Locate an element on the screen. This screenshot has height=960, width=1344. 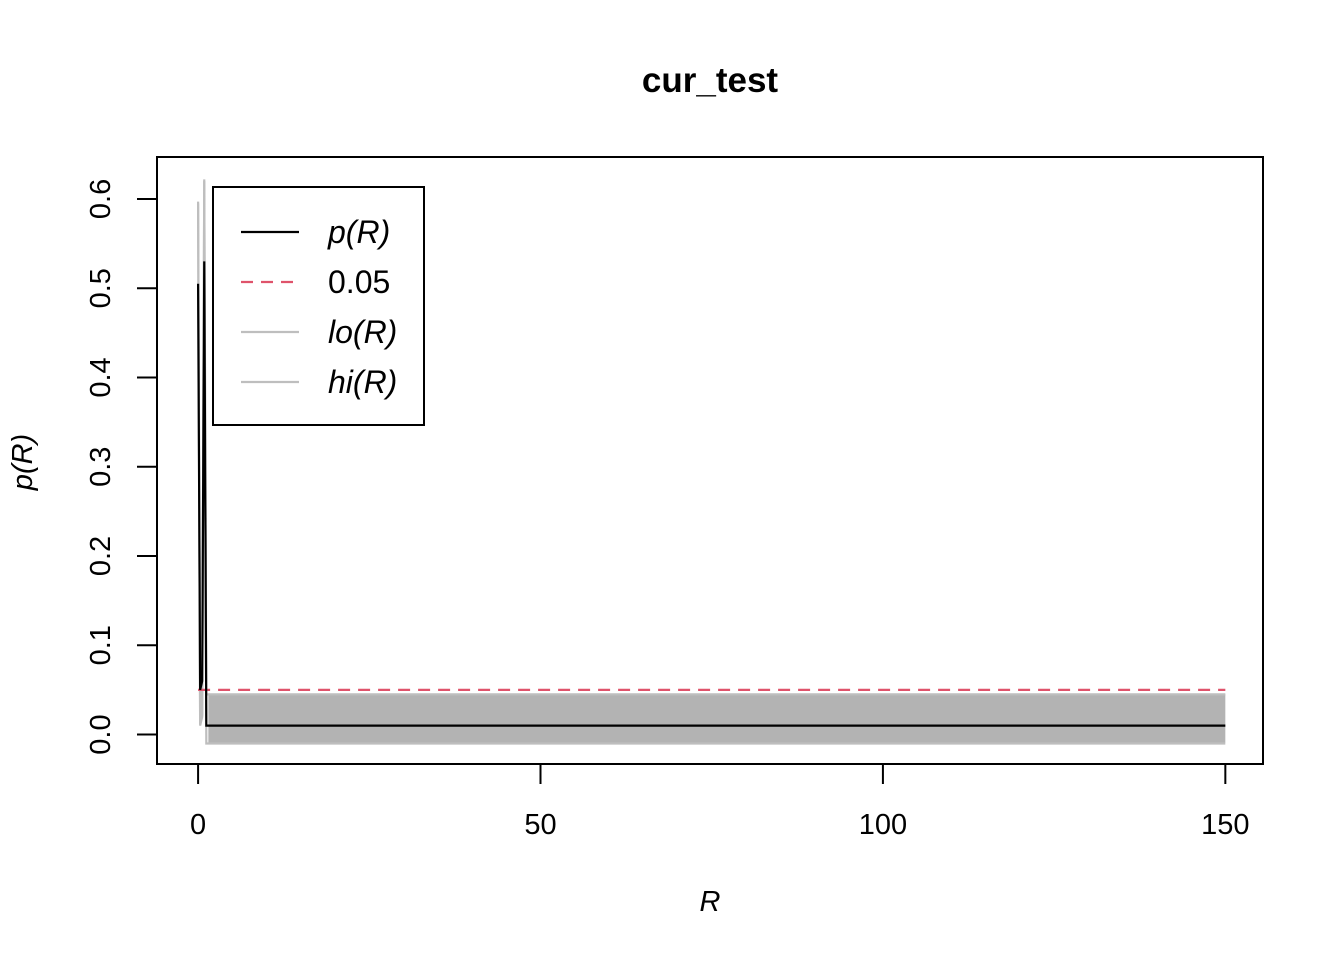
y-tick-label: 0.0 is located at coordinates (101, 734).